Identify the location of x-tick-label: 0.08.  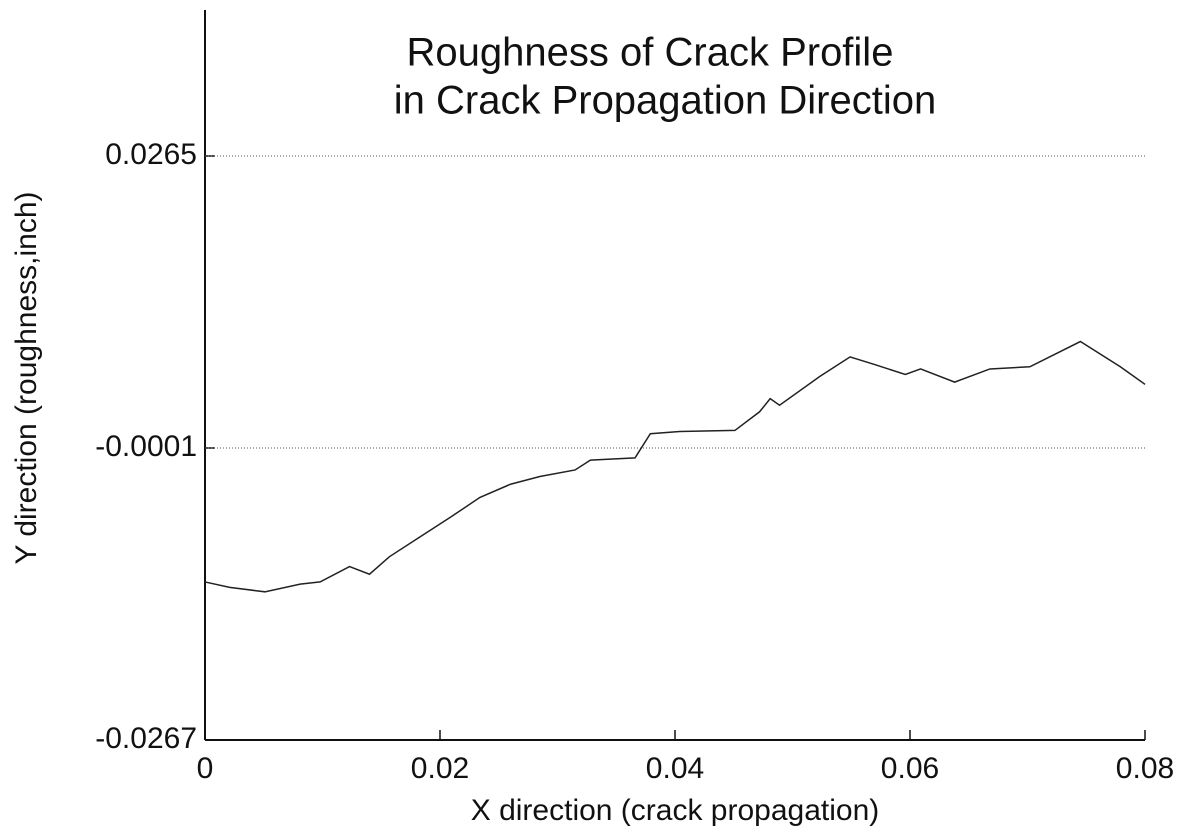
(1145, 768).